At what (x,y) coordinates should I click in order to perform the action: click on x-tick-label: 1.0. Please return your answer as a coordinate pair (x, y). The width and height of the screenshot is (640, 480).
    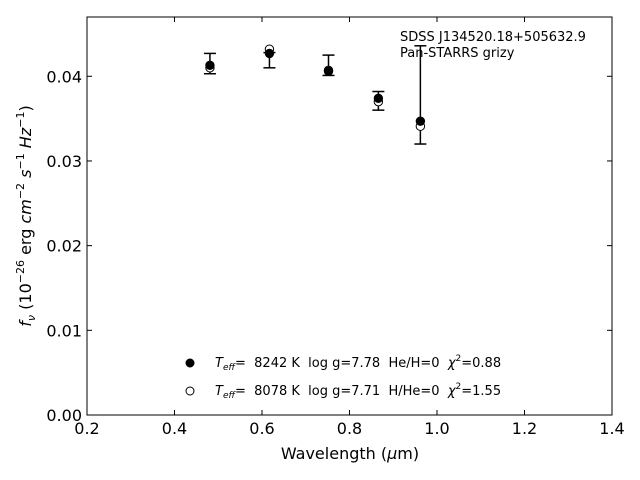
    Looking at the image, I should click on (436, 428).